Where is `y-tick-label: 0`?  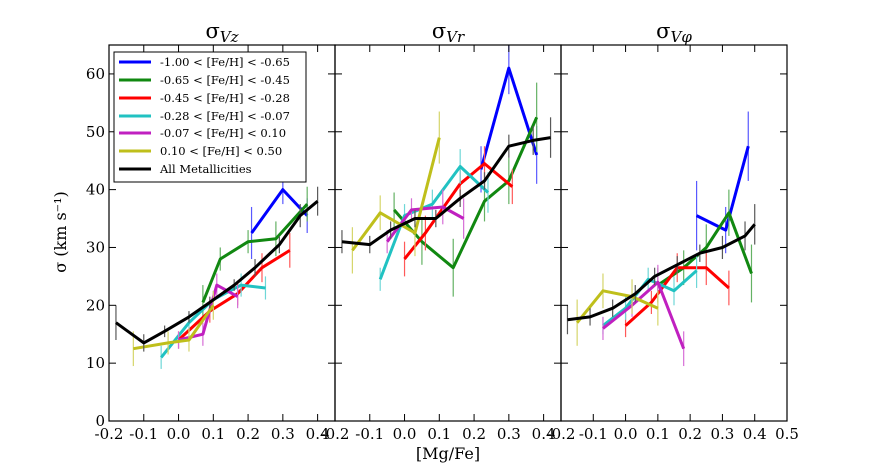
y-tick-label: 0 is located at coordinates (100, 421).